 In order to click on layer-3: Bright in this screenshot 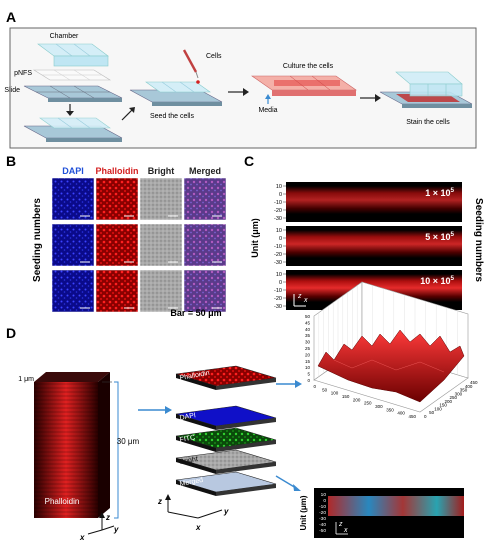, I will do `click(226, 461)`.